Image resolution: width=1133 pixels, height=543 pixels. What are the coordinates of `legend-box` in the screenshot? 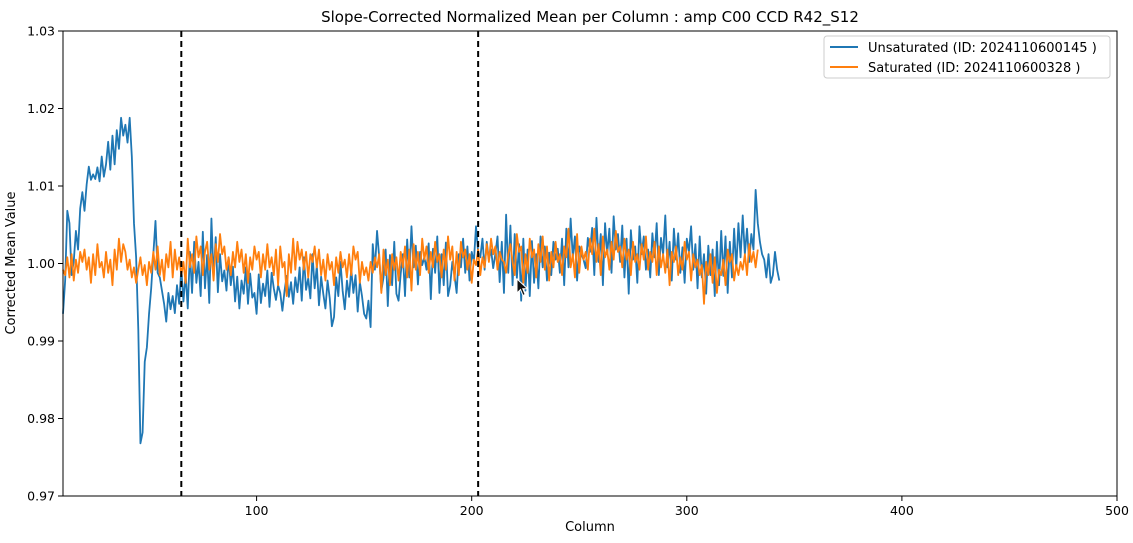 It's located at (967, 57).